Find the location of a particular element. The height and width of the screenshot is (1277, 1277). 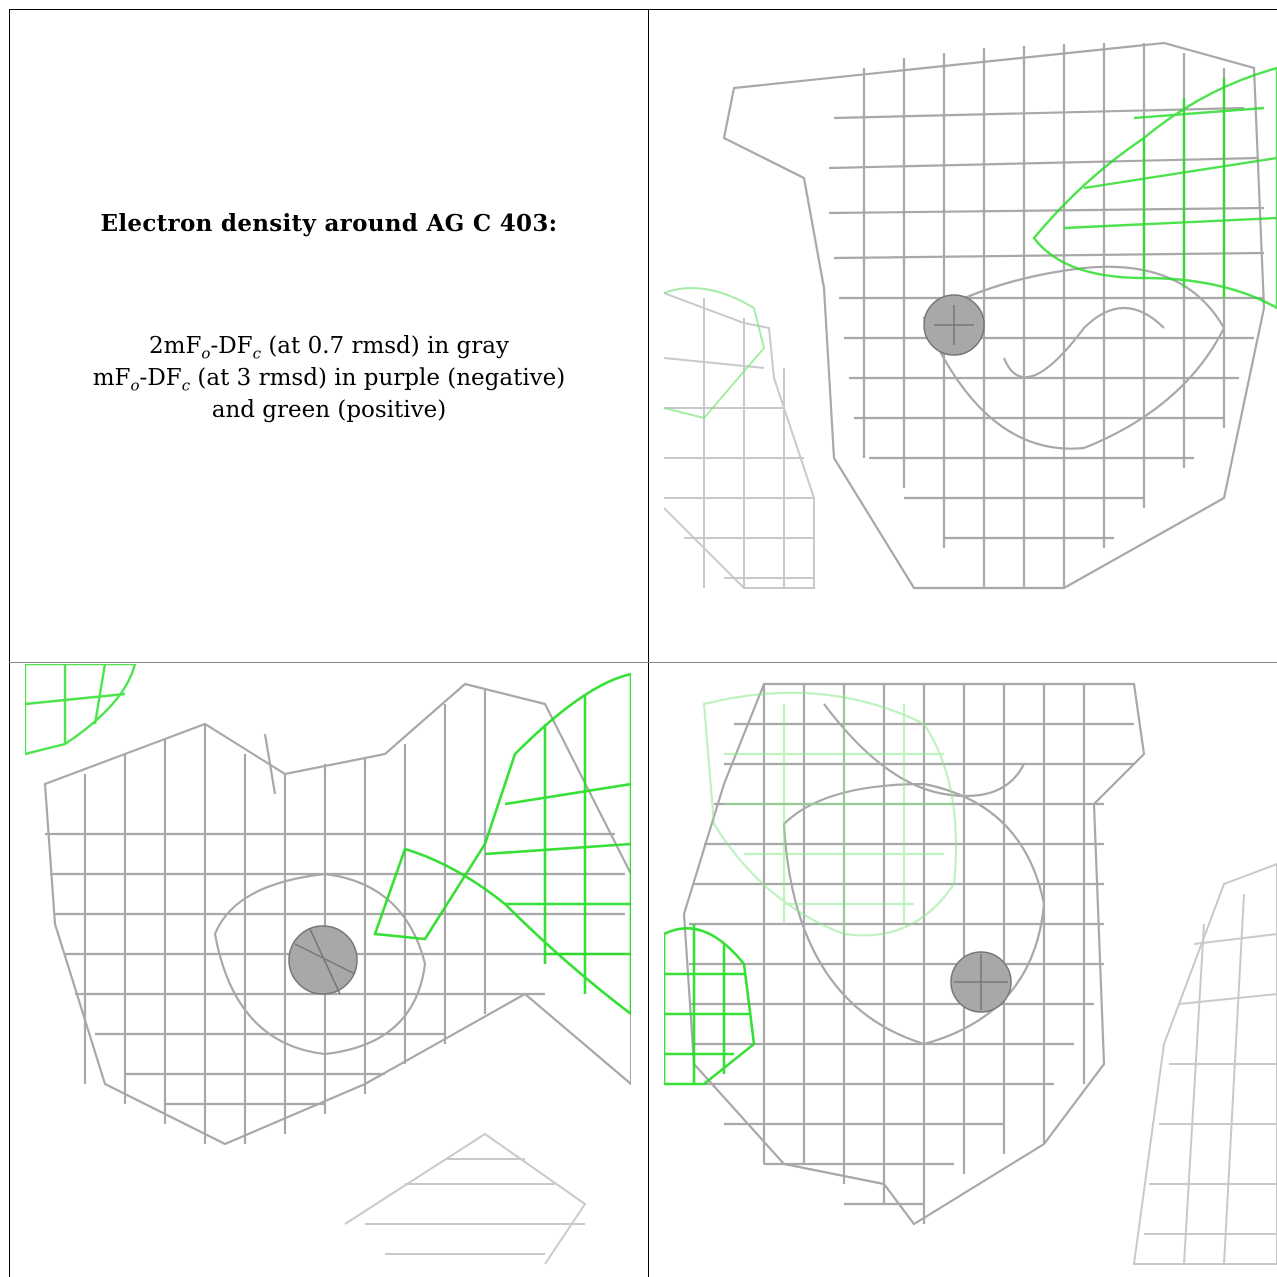

legend1-sub-c: c is located at coordinates (257, 353).